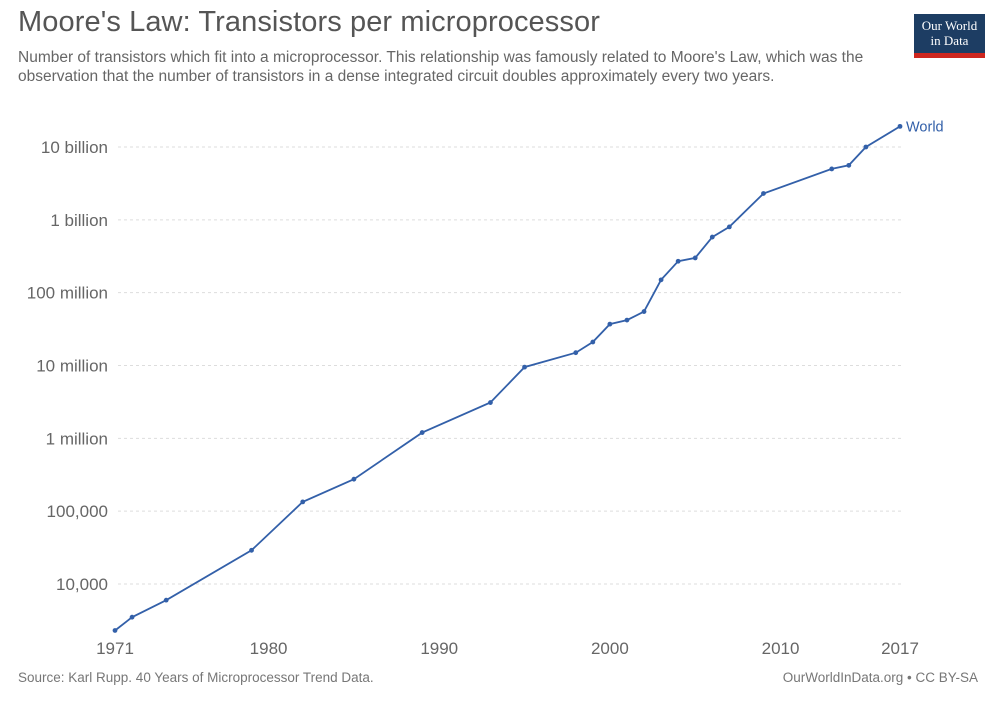 The image size is (1000, 706). What do you see at coordinates (115, 648) in the screenshot?
I see `x-tick-label: 1971` at bounding box center [115, 648].